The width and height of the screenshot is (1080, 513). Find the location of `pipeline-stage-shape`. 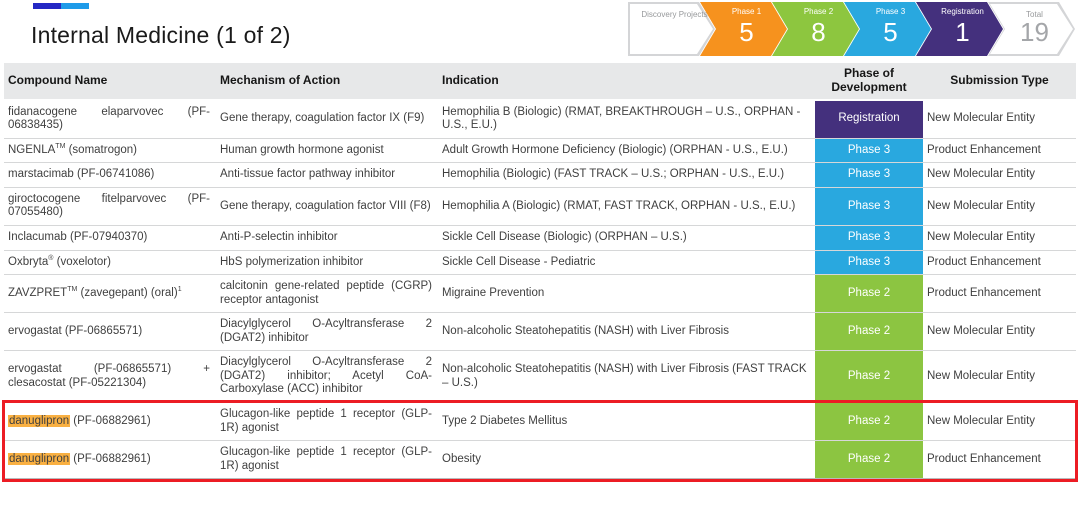

pipeline-stage-shape is located at coordinates (671, 29).